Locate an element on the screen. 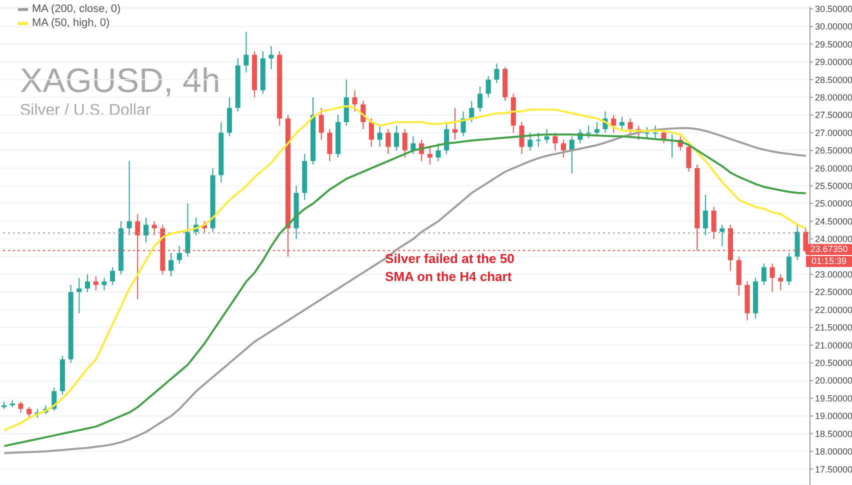 This screenshot has width=852, height=485. y-tick-label: 18.50000 is located at coordinates (833, 433).